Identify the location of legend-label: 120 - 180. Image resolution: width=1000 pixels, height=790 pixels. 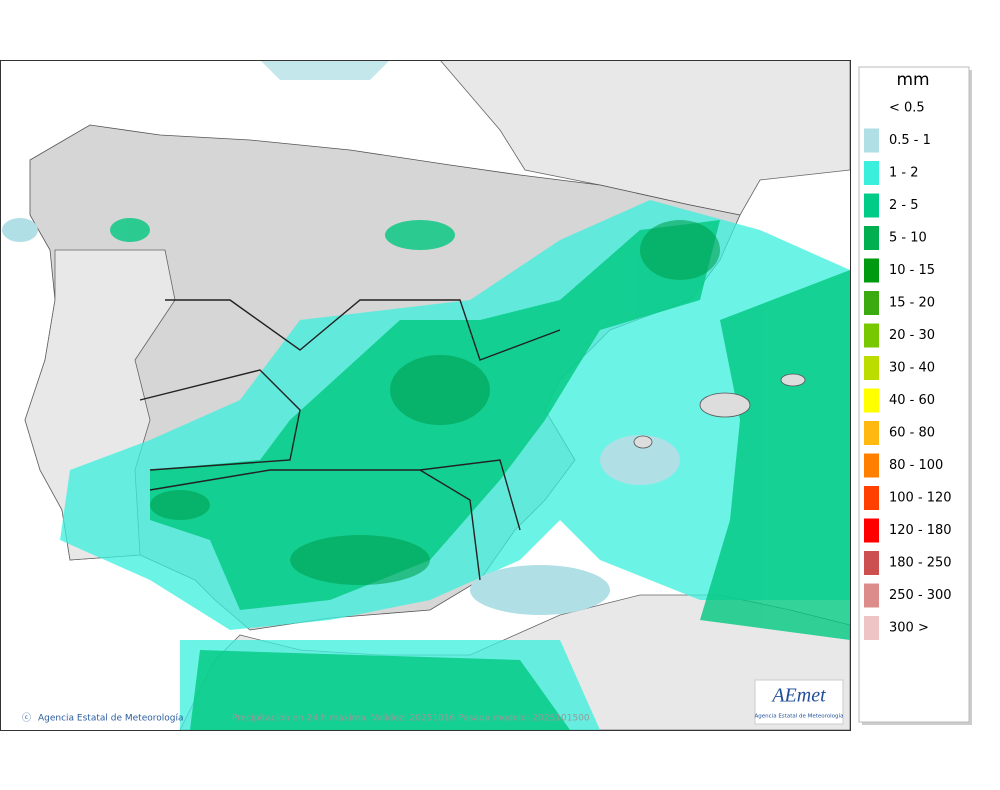
(920, 530).